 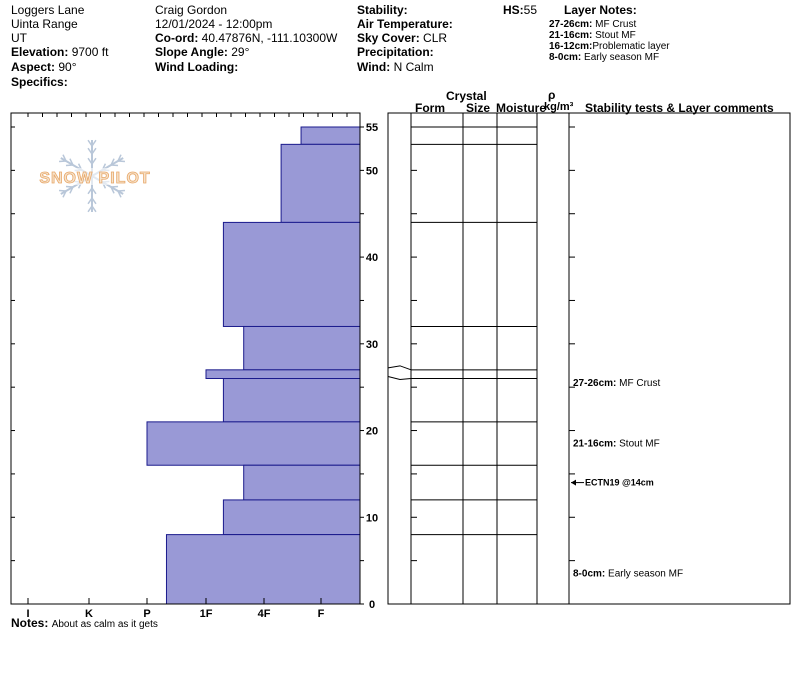 What do you see at coordinates (395, 67) in the screenshot?
I see `wind: Wind: N Calm` at bounding box center [395, 67].